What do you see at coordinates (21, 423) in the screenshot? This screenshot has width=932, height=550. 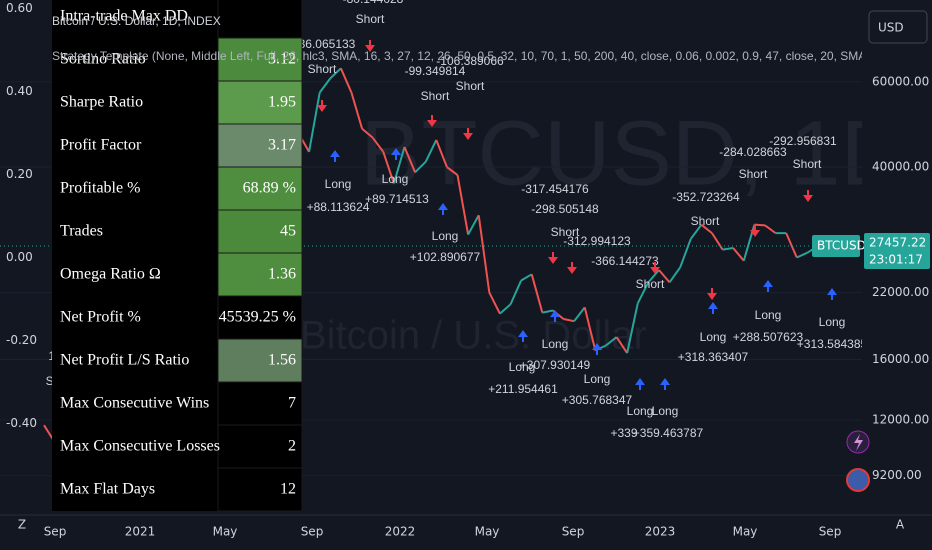 I see `left-tick-label: -0.40` at bounding box center [21, 423].